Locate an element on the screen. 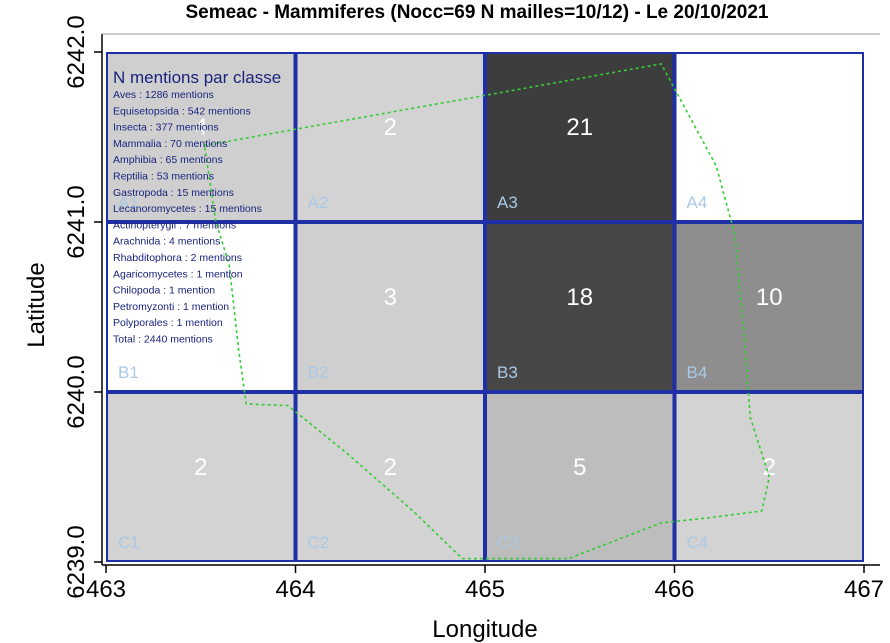 Image resolution: width=890 pixels, height=643 pixels. y-tick-label: 6240.0 is located at coordinates (76, 391).